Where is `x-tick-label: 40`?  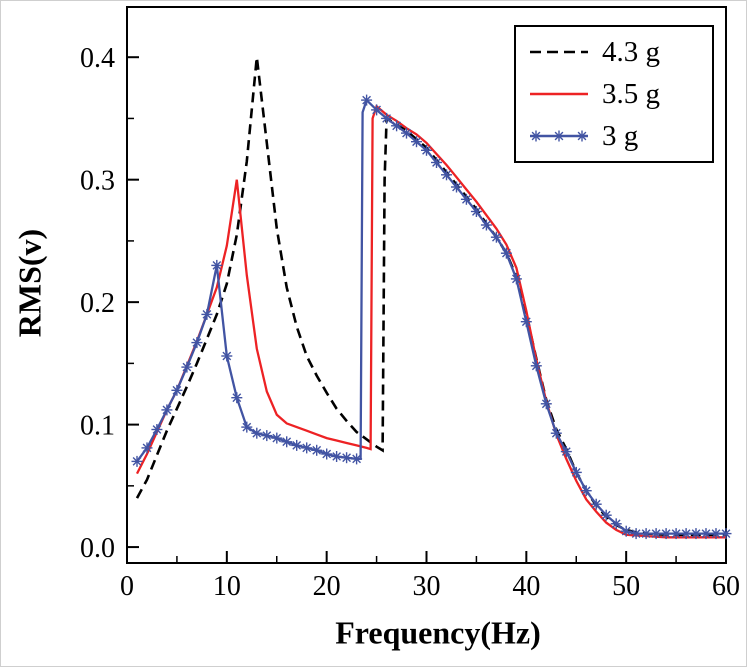
x-tick-label: 40 is located at coordinates (526, 586).